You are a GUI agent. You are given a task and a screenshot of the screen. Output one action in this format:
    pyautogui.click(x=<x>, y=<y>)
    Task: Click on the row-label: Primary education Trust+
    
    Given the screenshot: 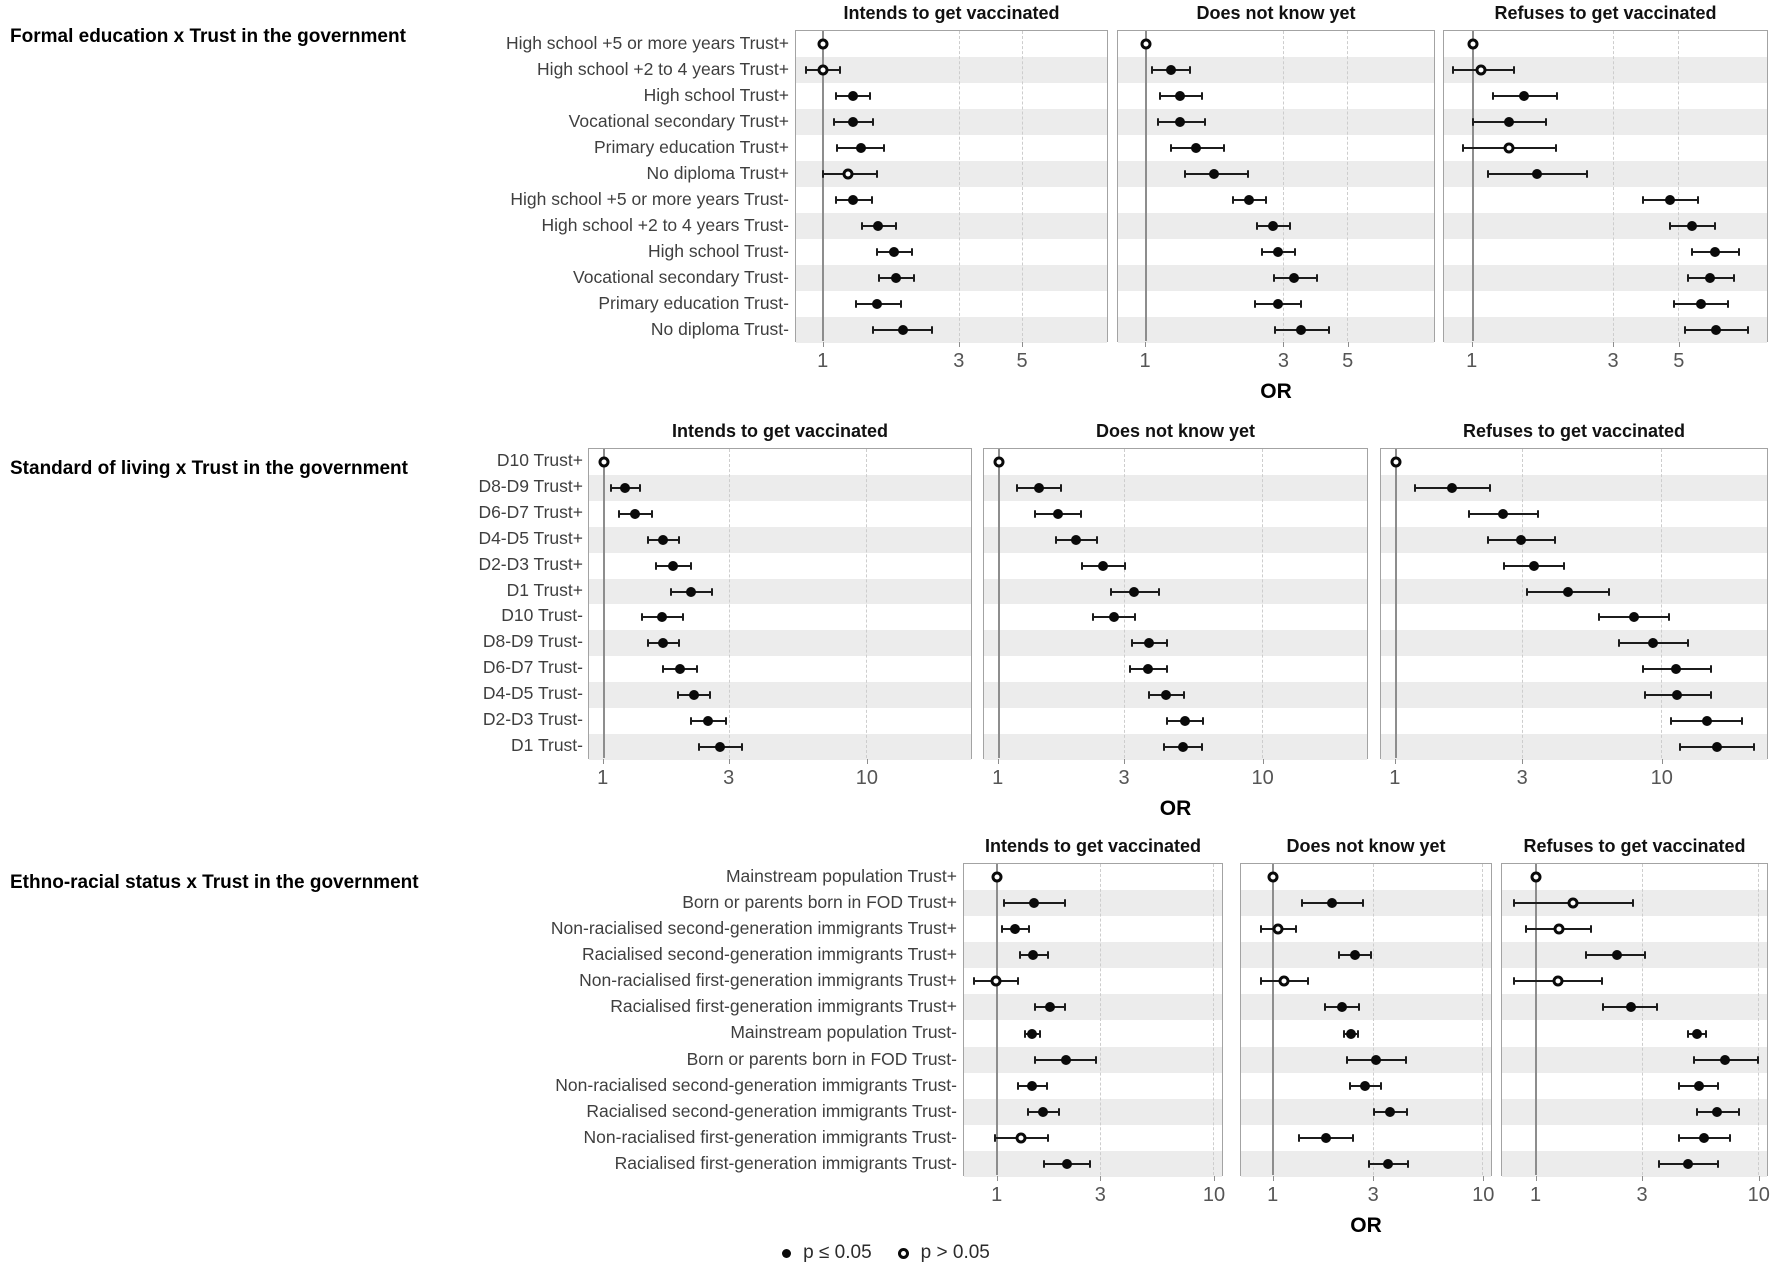 What is the action you would take?
    pyautogui.click(x=691, y=147)
    